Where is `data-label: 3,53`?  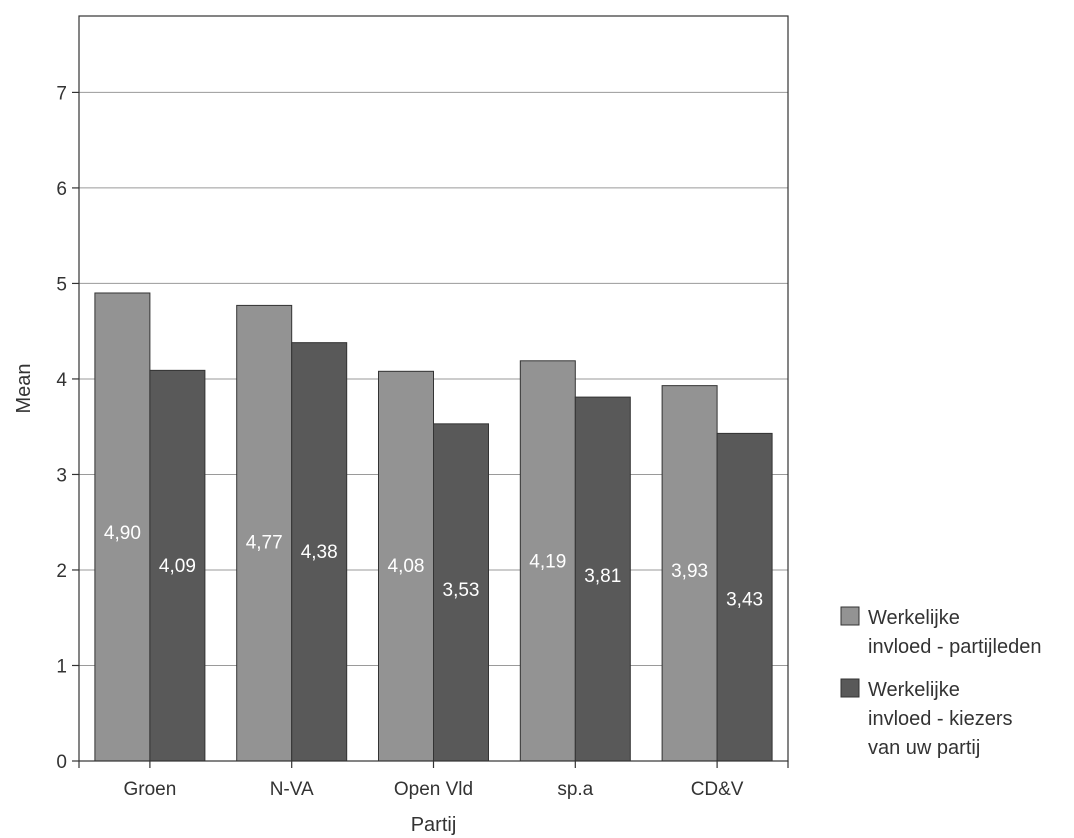 data-label: 3,53 is located at coordinates (461, 590).